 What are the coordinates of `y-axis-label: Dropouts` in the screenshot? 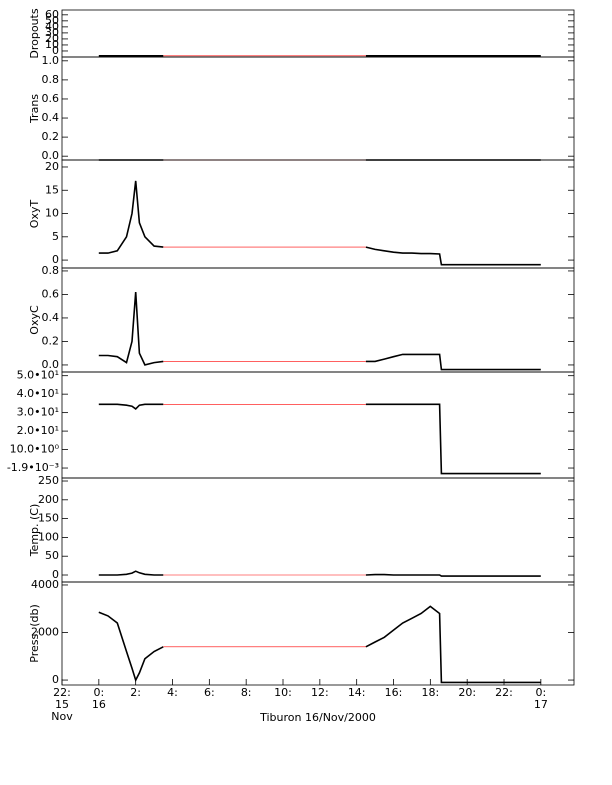 It's located at (34, 33).